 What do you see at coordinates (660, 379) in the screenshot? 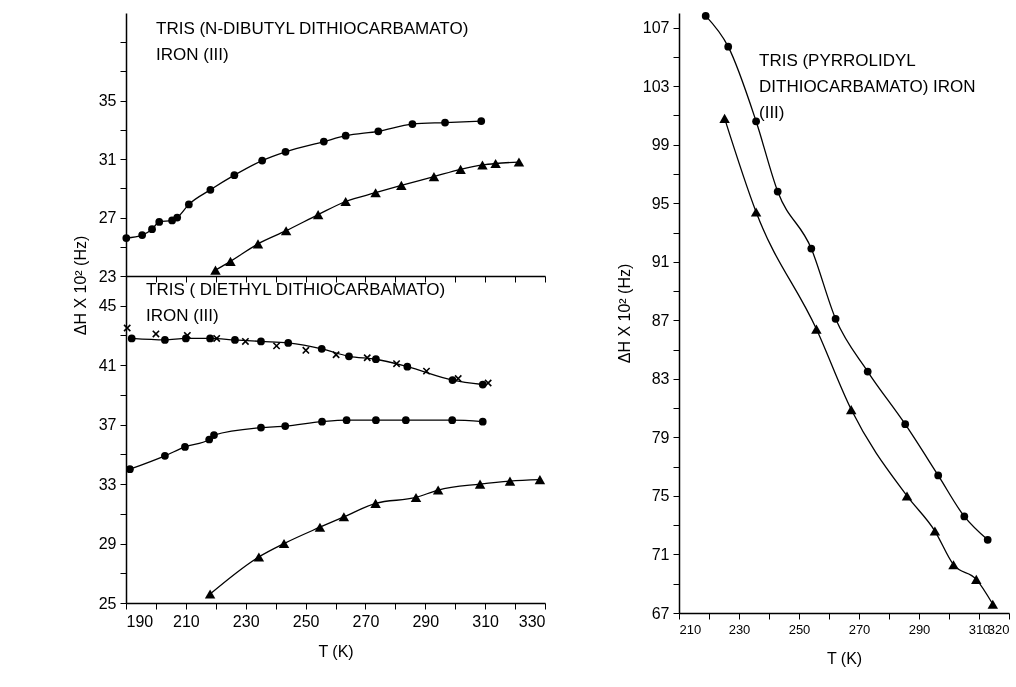
I see `y-tick-label: 83` at bounding box center [660, 379].